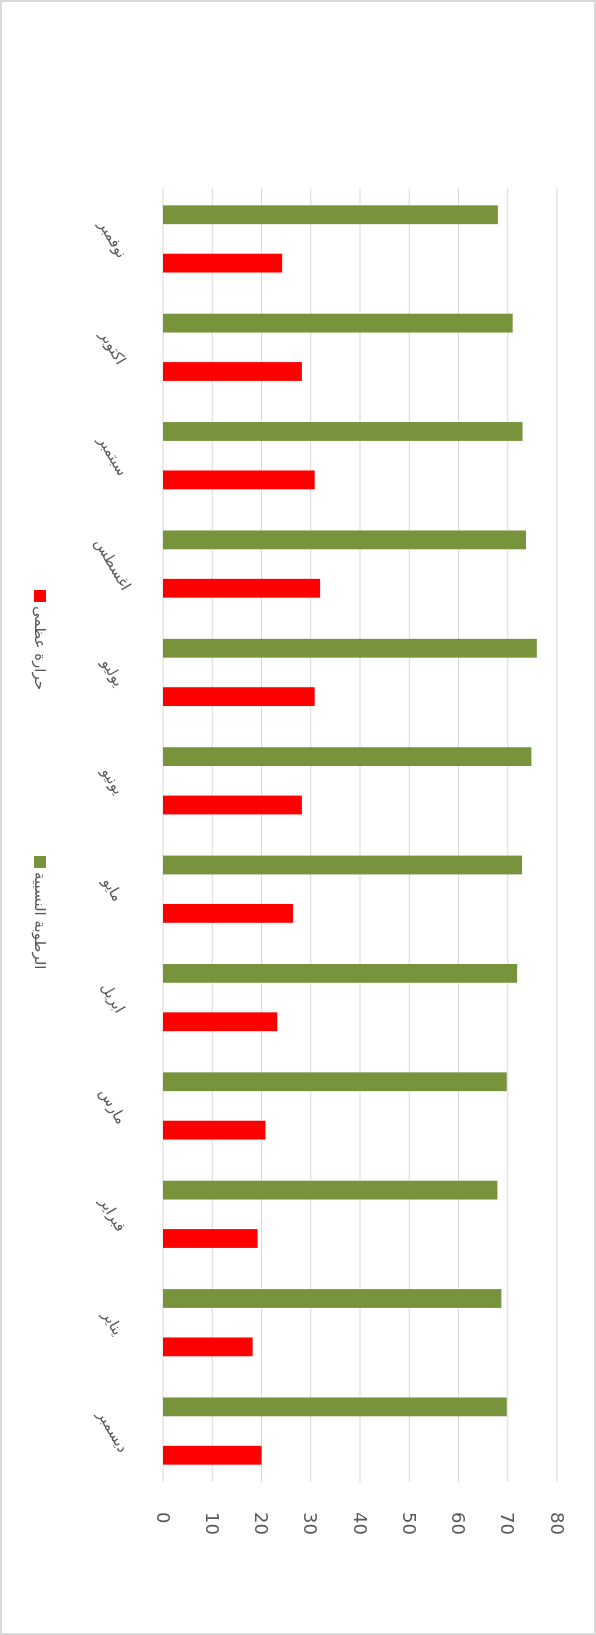  I want to click on legend-label: الرطوبة النسبية, so click(39, 921).